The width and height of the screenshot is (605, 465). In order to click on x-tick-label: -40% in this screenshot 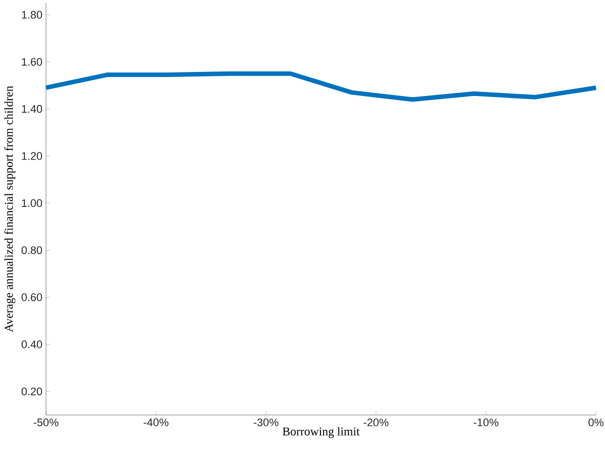, I will do `click(156, 422)`.